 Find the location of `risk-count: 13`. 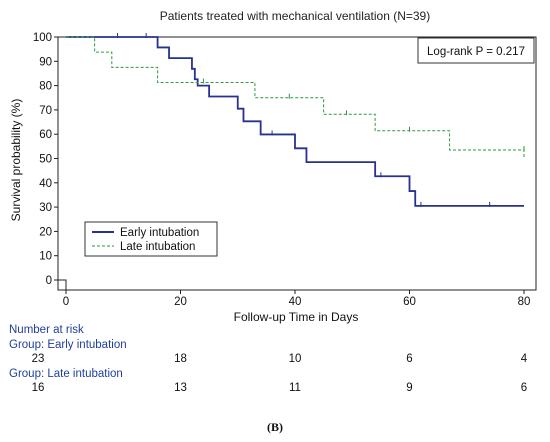

risk-count: 13 is located at coordinates (180, 388).